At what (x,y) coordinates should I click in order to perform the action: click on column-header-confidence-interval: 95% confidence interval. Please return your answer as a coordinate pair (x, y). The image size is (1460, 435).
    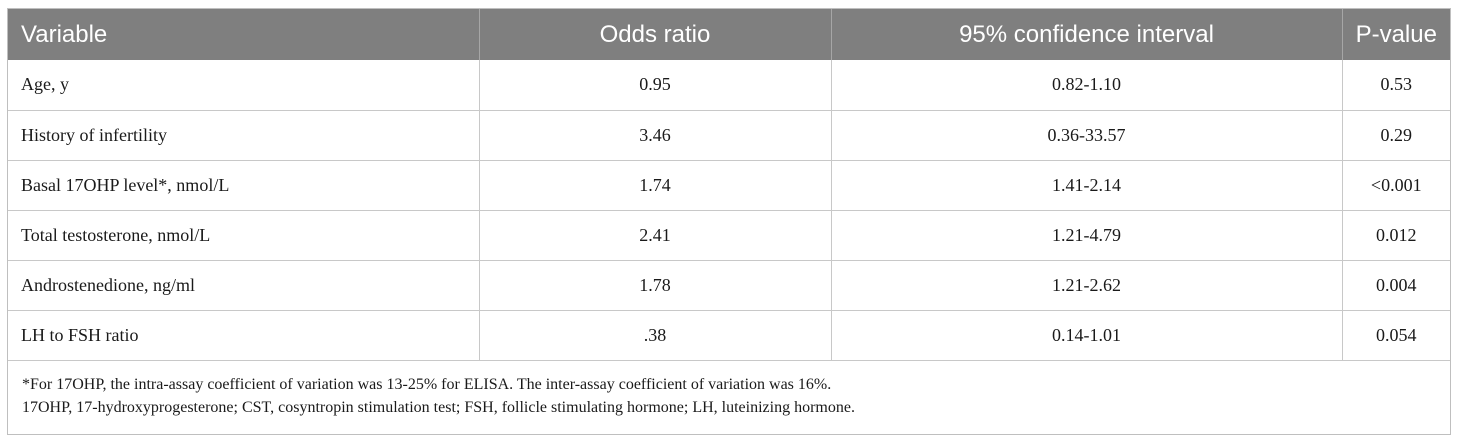
    Looking at the image, I should click on (1087, 34).